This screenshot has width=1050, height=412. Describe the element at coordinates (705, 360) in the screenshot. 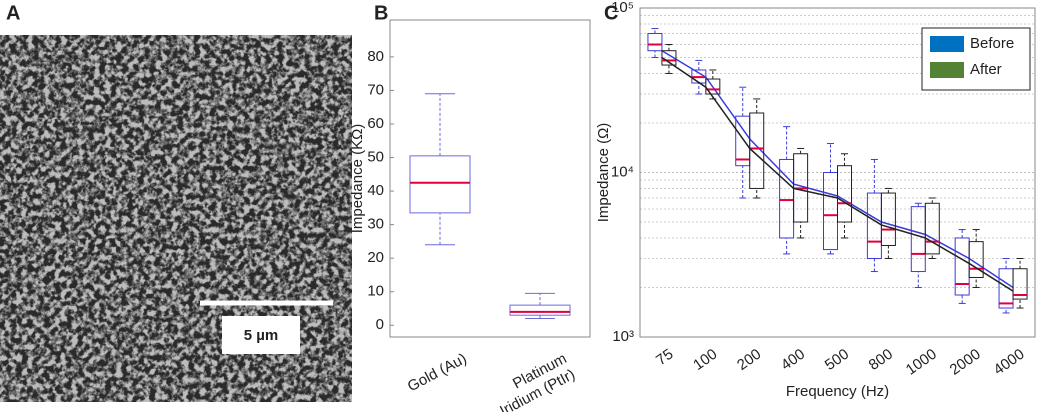

I see `x-tick-label: 100` at that location.